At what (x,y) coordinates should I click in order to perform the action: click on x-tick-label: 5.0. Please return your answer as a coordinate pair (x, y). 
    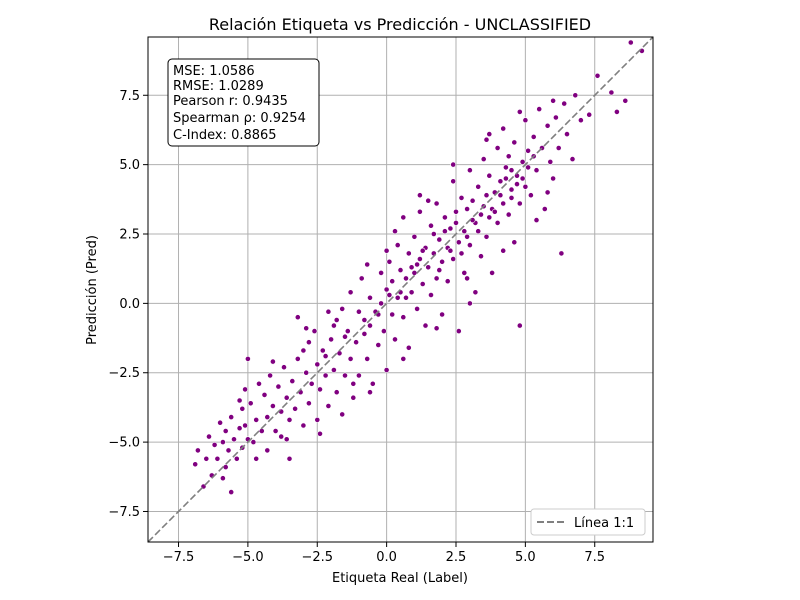
    Looking at the image, I should click on (525, 557).